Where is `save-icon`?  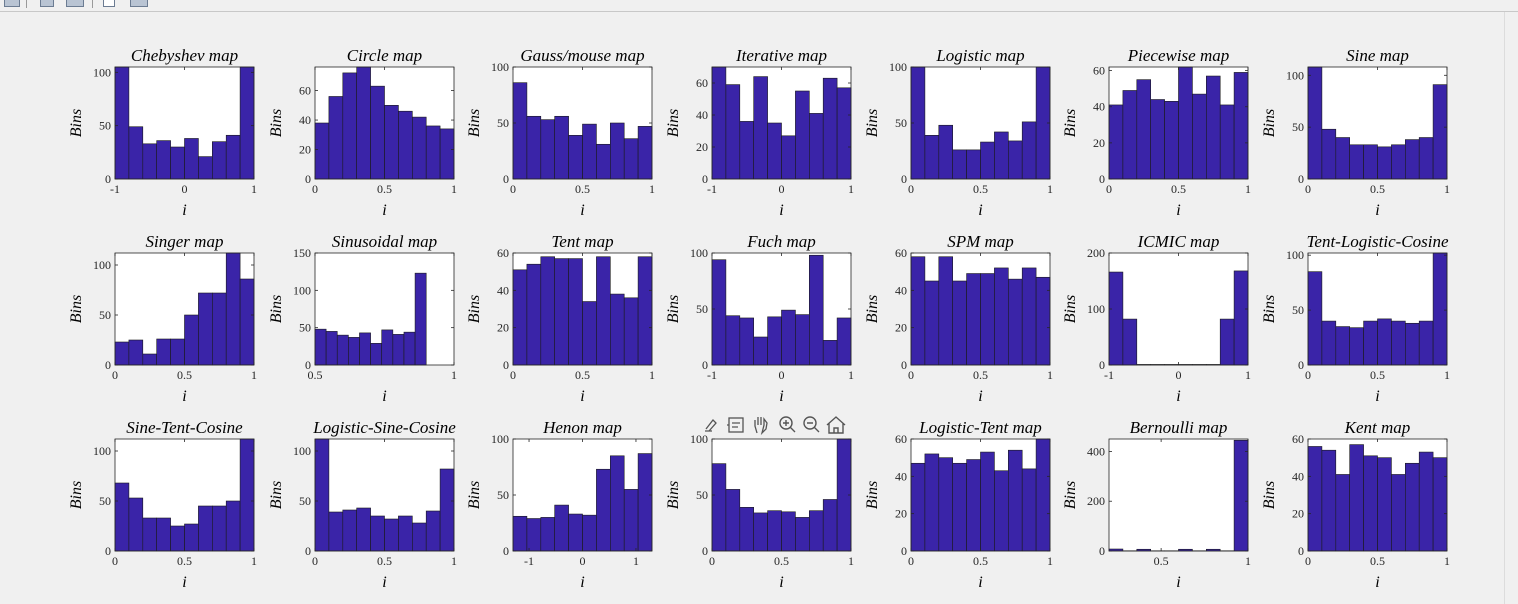 save-icon is located at coordinates (47, 3).